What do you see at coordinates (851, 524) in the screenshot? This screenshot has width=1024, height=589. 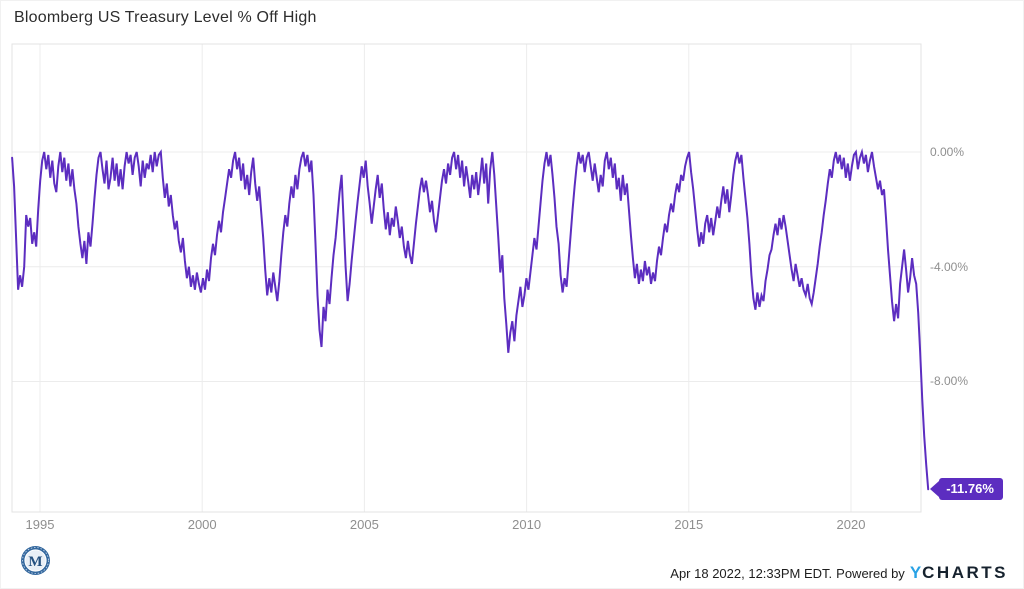 I see `x-axis-tick-label: 2020` at bounding box center [851, 524].